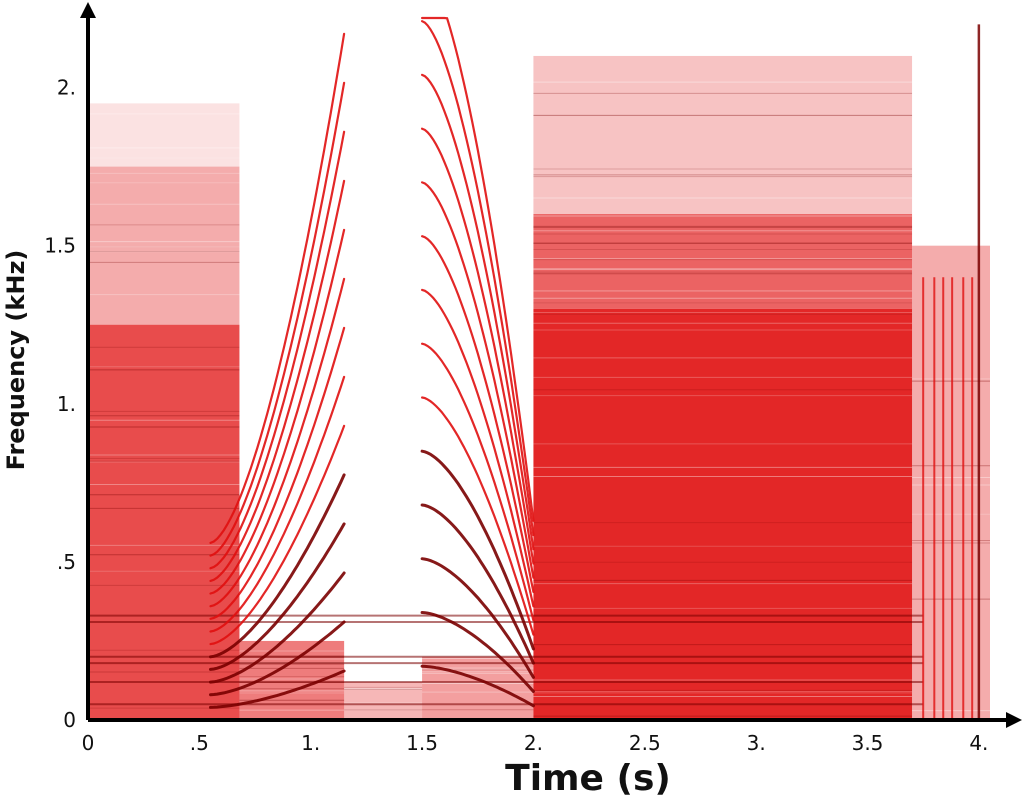  What do you see at coordinates (588, 778) in the screenshot?
I see `x-axis-title: Time (s)` at bounding box center [588, 778].